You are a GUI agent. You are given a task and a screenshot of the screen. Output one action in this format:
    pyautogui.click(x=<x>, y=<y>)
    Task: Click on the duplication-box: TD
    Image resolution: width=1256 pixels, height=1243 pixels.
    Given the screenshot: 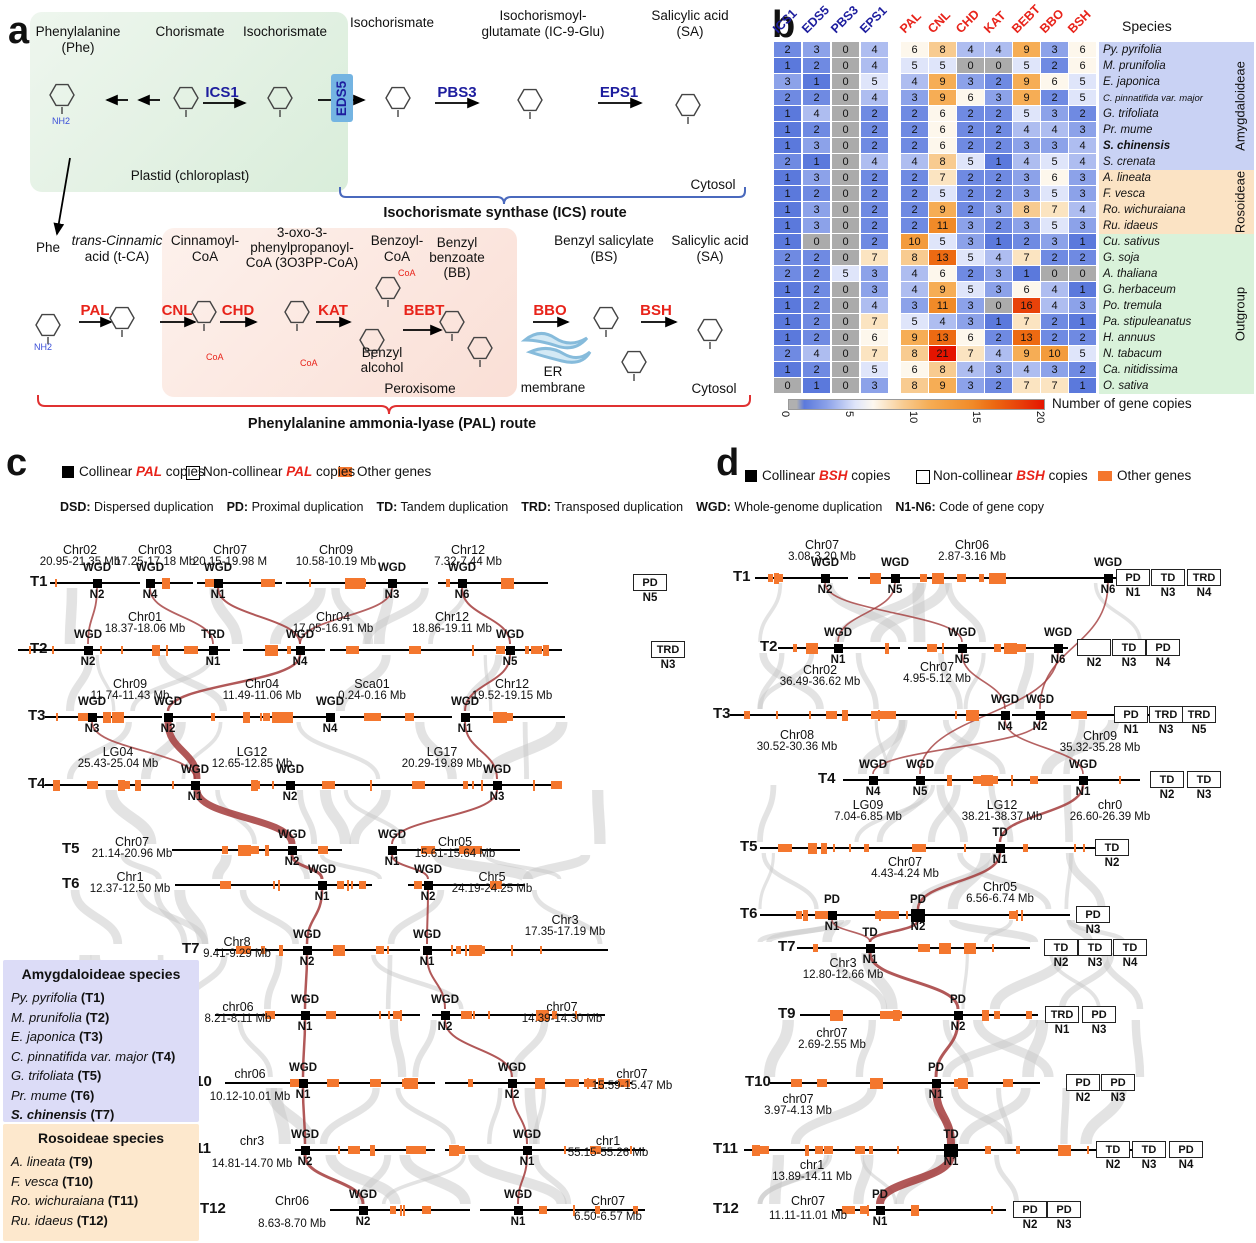 What is the action you would take?
    pyautogui.click(x=1168, y=577)
    